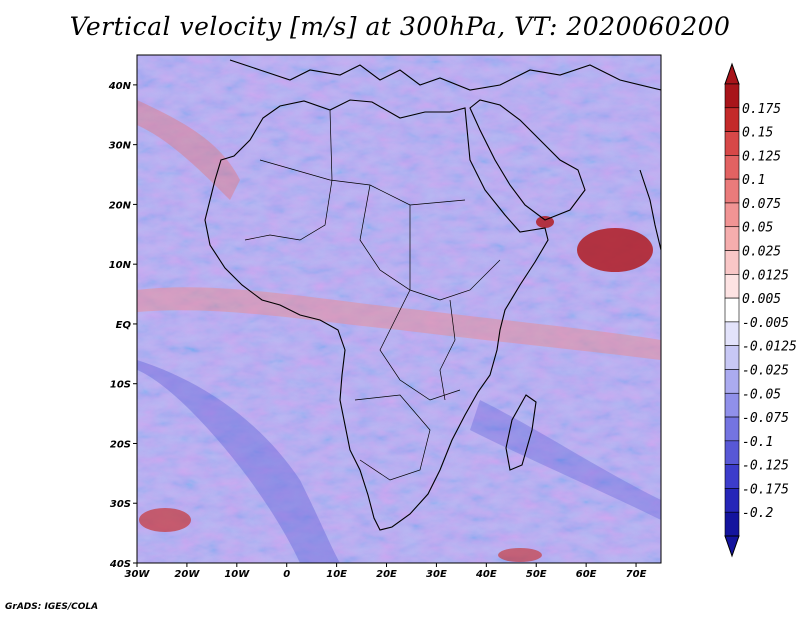 The image size is (800, 618). What do you see at coordinates (765, 275) in the screenshot?
I see `colorbar-label: 0.0125` at bounding box center [765, 275].